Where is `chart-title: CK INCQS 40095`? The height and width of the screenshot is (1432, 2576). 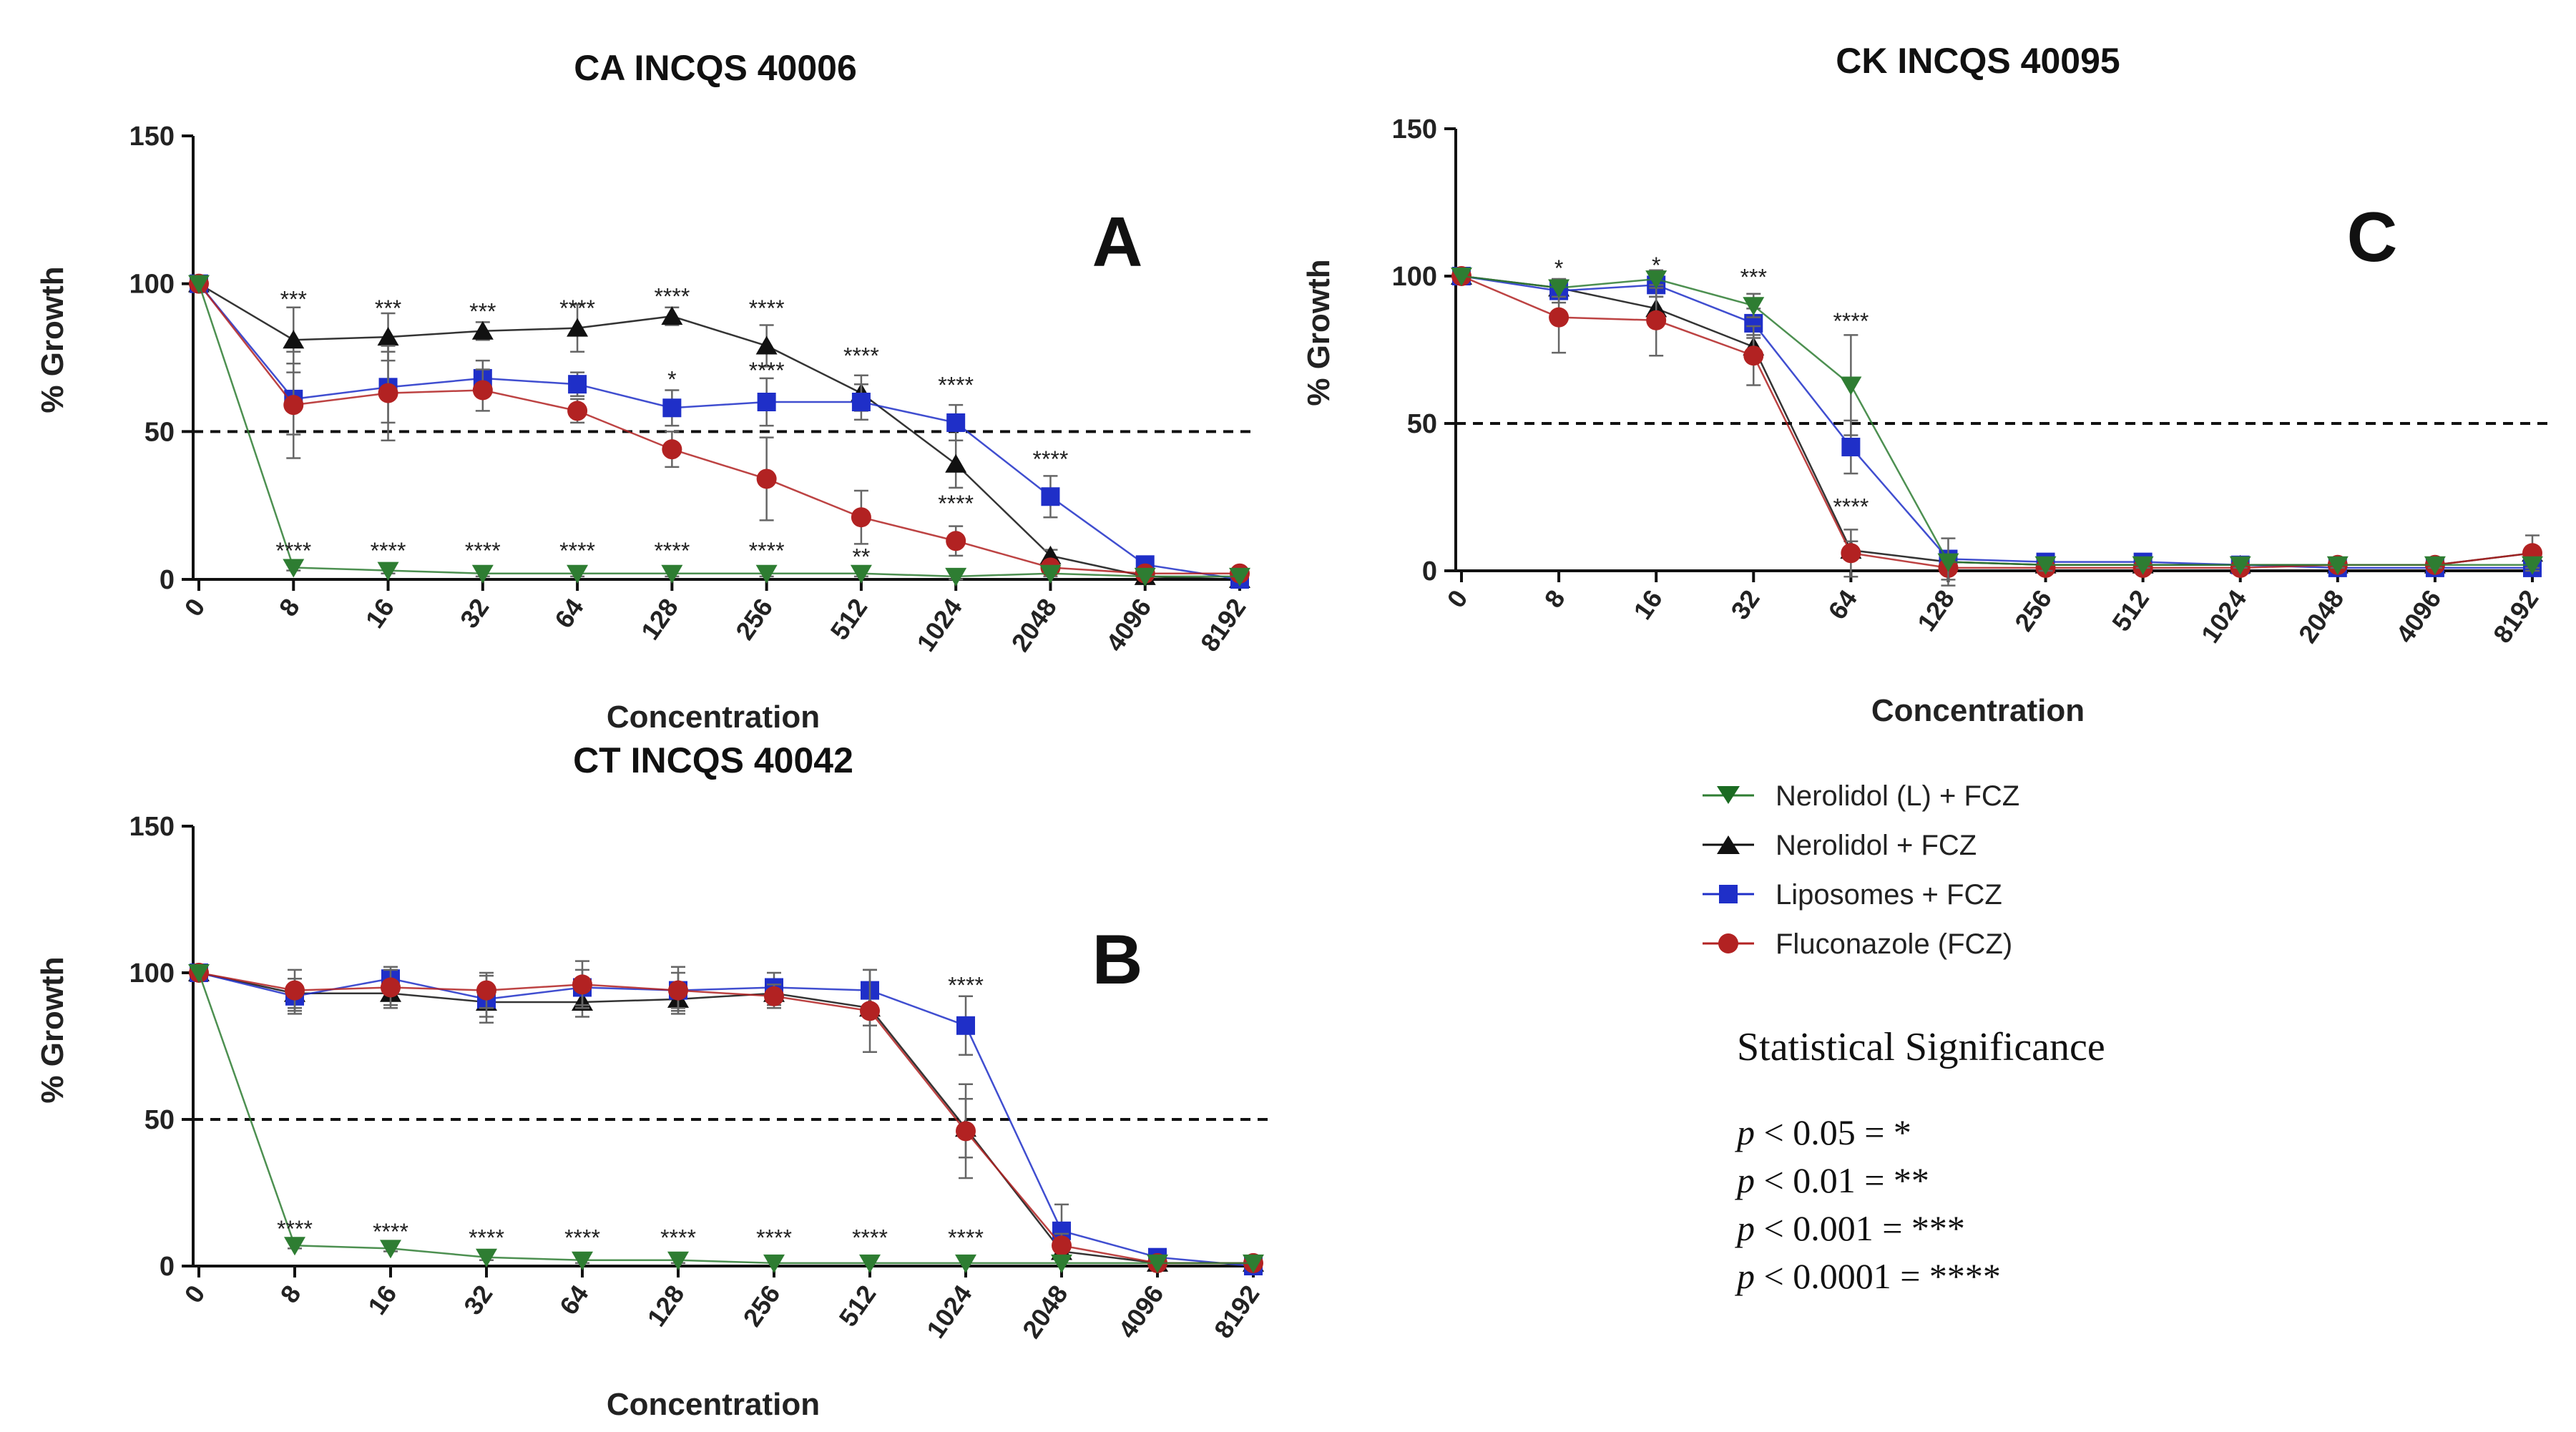 chart-title: CK INCQS 40095 is located at coordinates (1978, 61).